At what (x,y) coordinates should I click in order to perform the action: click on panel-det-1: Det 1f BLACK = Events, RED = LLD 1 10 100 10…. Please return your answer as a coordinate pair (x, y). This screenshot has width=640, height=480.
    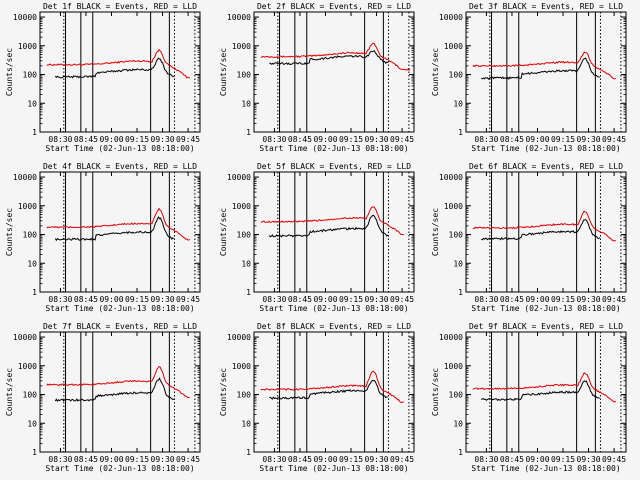
    Looking at the image, I should click on (103, 77).